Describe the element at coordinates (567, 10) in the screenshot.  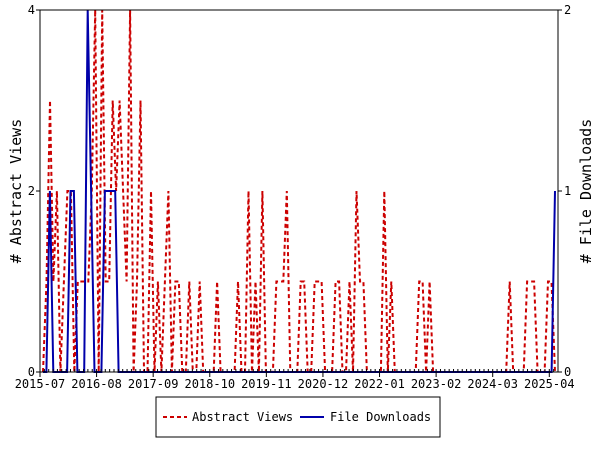
I see `y-right-tick-label: 2` at that location.